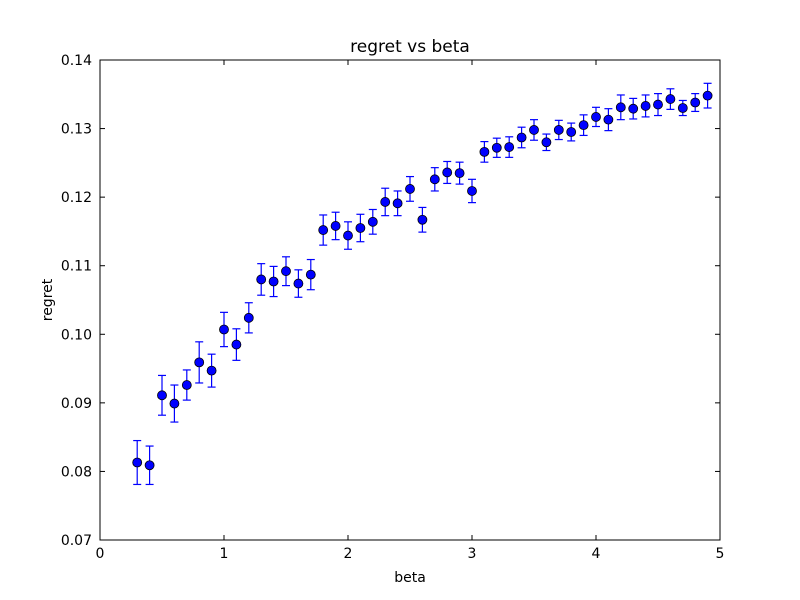 Image resolution: width=800 pixels, height=600 pixels. Describe the element at coordinates (348, 554) in the screenshot. I see `x-tick-label: 2` at that location.